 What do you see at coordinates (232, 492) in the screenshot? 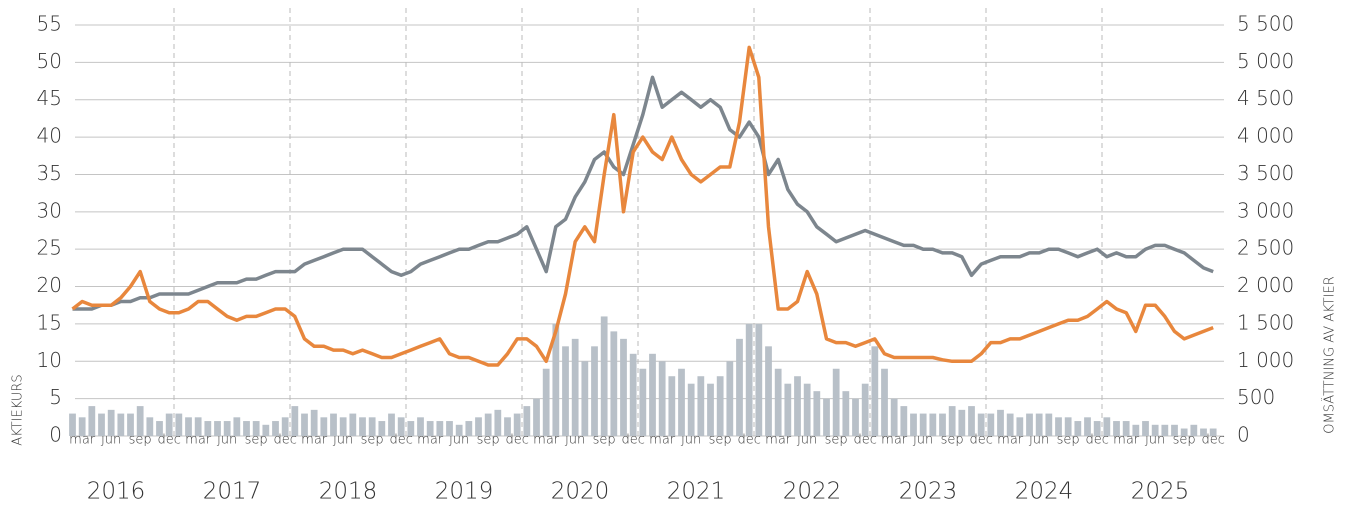
I see `year-label: 2017` at bounding box center [232, 492].